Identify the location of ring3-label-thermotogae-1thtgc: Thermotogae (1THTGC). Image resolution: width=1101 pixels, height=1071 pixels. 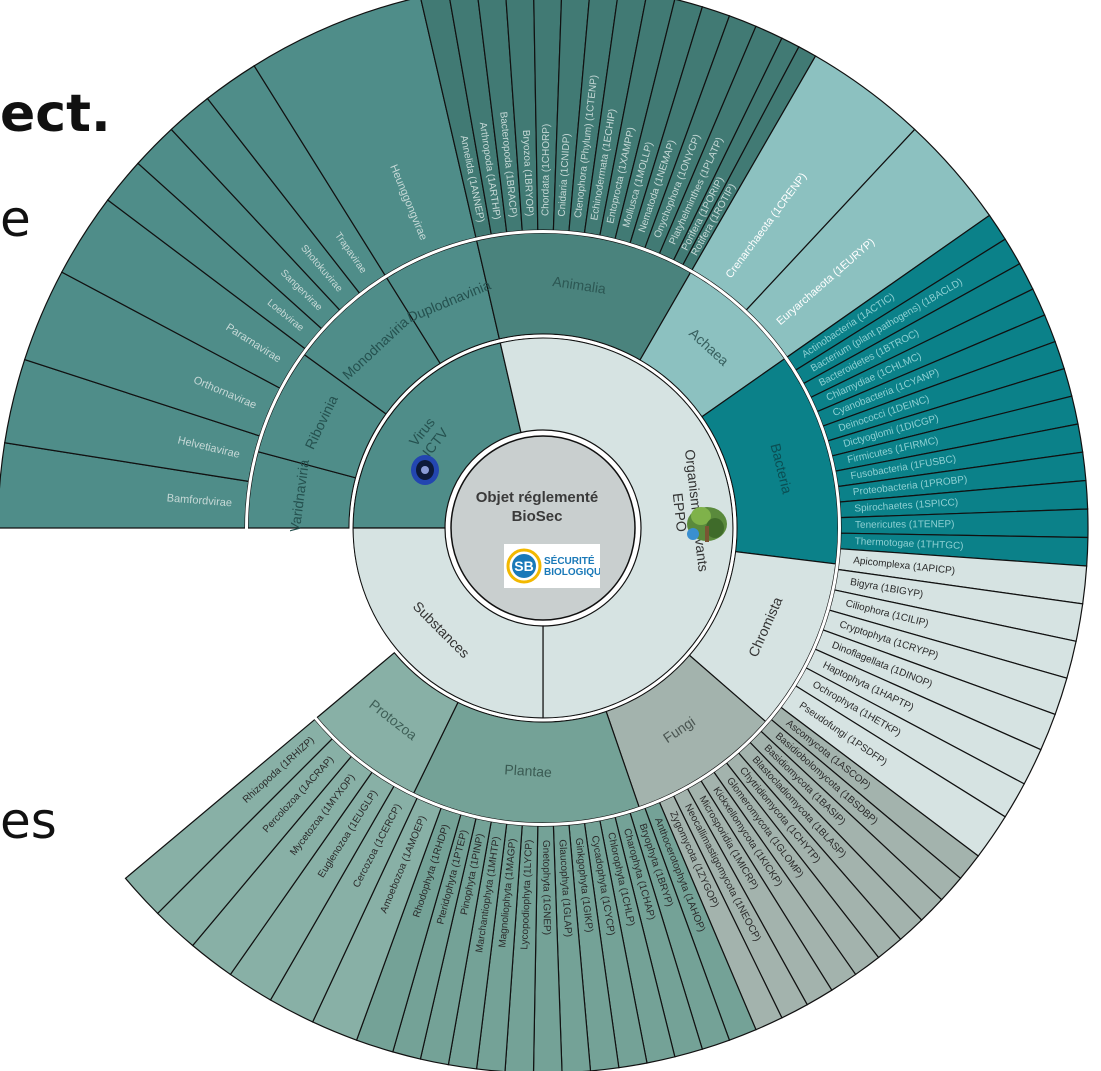
(908, 544).